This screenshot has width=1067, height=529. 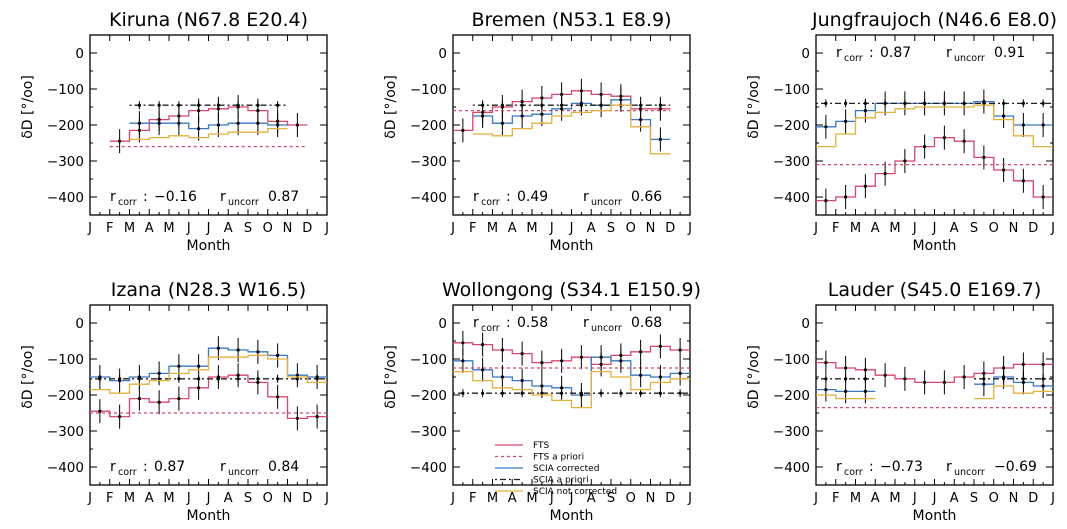 What do you see at coordinates (901, 467) in the screenshot?
I see `rcorr-value: −0.73` at bounding box center [901, 467].